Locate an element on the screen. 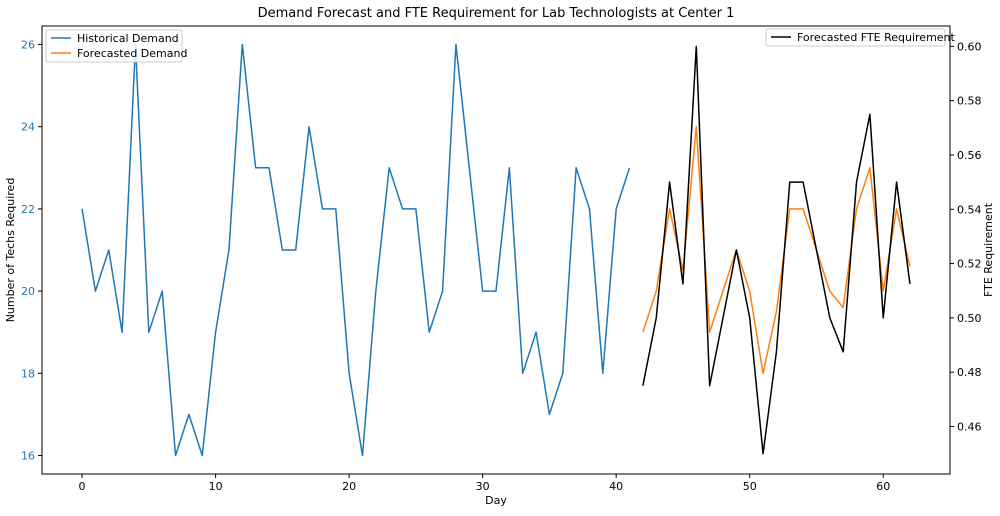  y-right-tick-label: 0.48 is located at coordinates (969, 372).